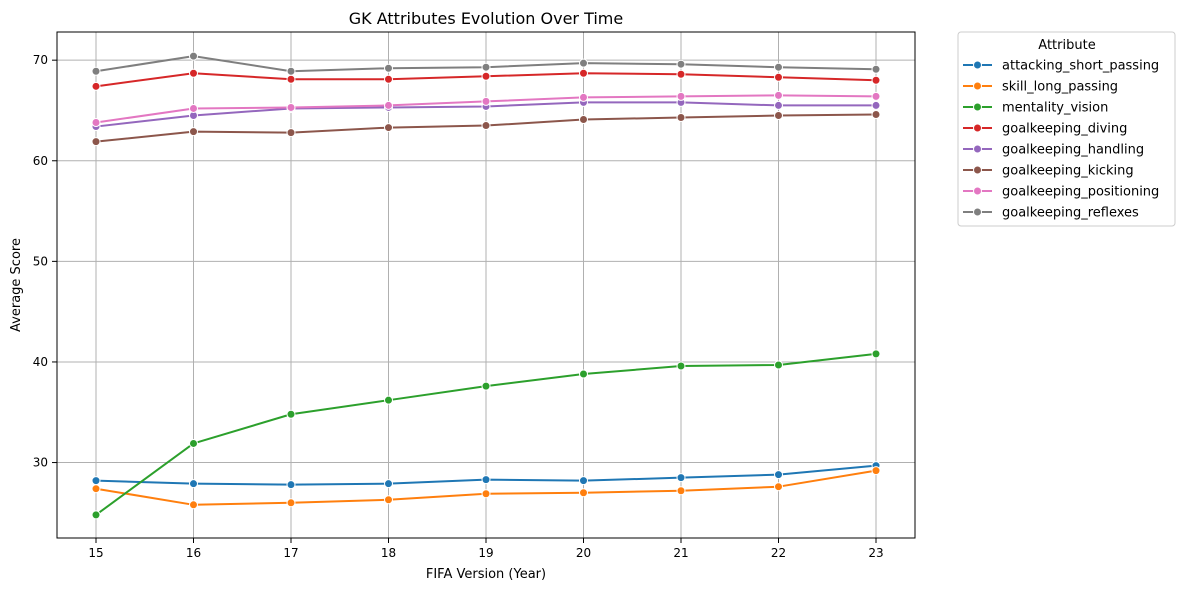  Describe the element at coordinates (977, 128) in the screenshot. I see `legend-marker-goalkeeping_diving` at that location.